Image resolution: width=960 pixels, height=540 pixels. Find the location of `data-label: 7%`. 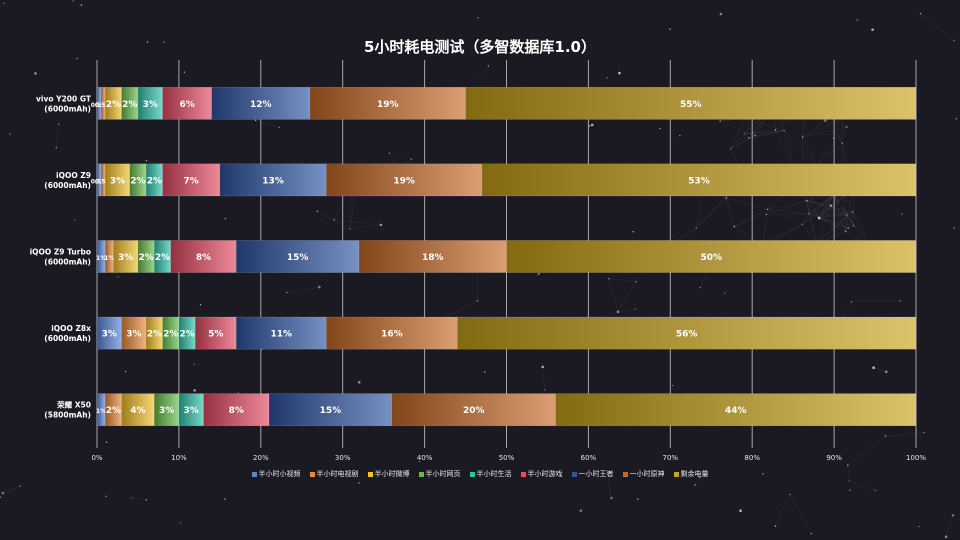

data-label: 7% is located at coordinates (191, 181).